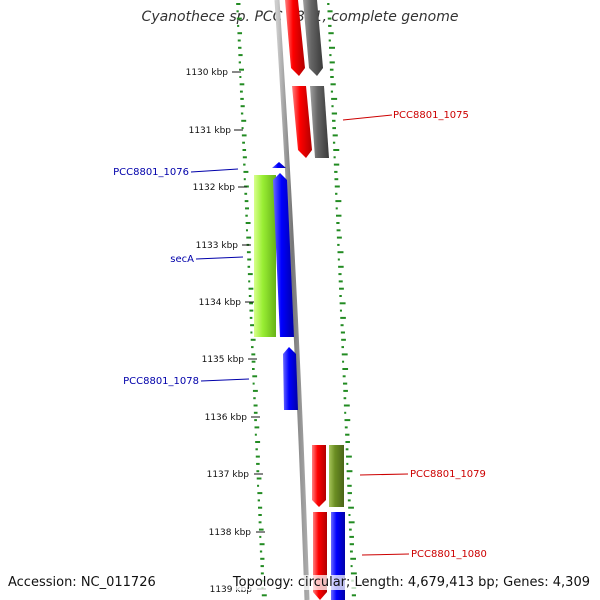 The height and width of the screenshot is (600, 600). What do you see at coordinates (448, 474) in the screenshot?
I see `gene-label: PCC8801_1079` at bounding box center [448, 474].